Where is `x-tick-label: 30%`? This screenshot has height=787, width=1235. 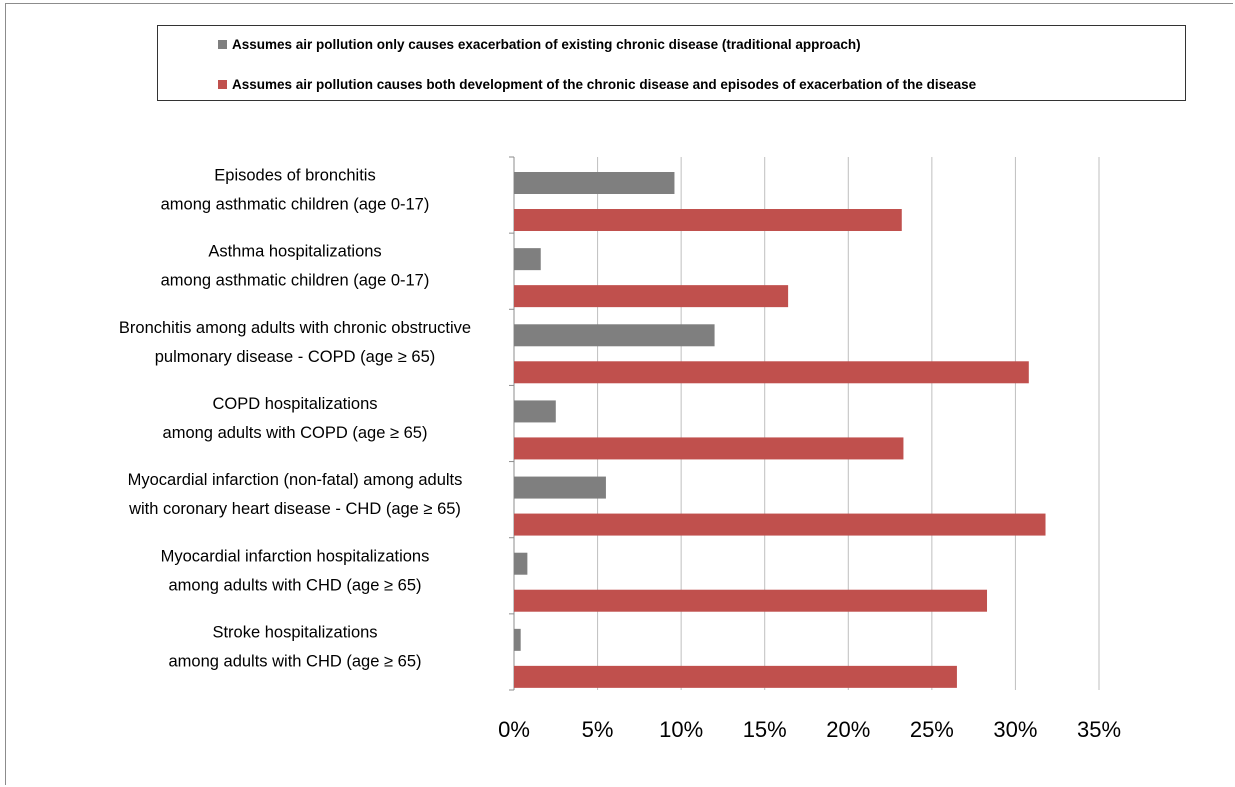
x-tick-label: 30% is located at coordinates (1015, 729).